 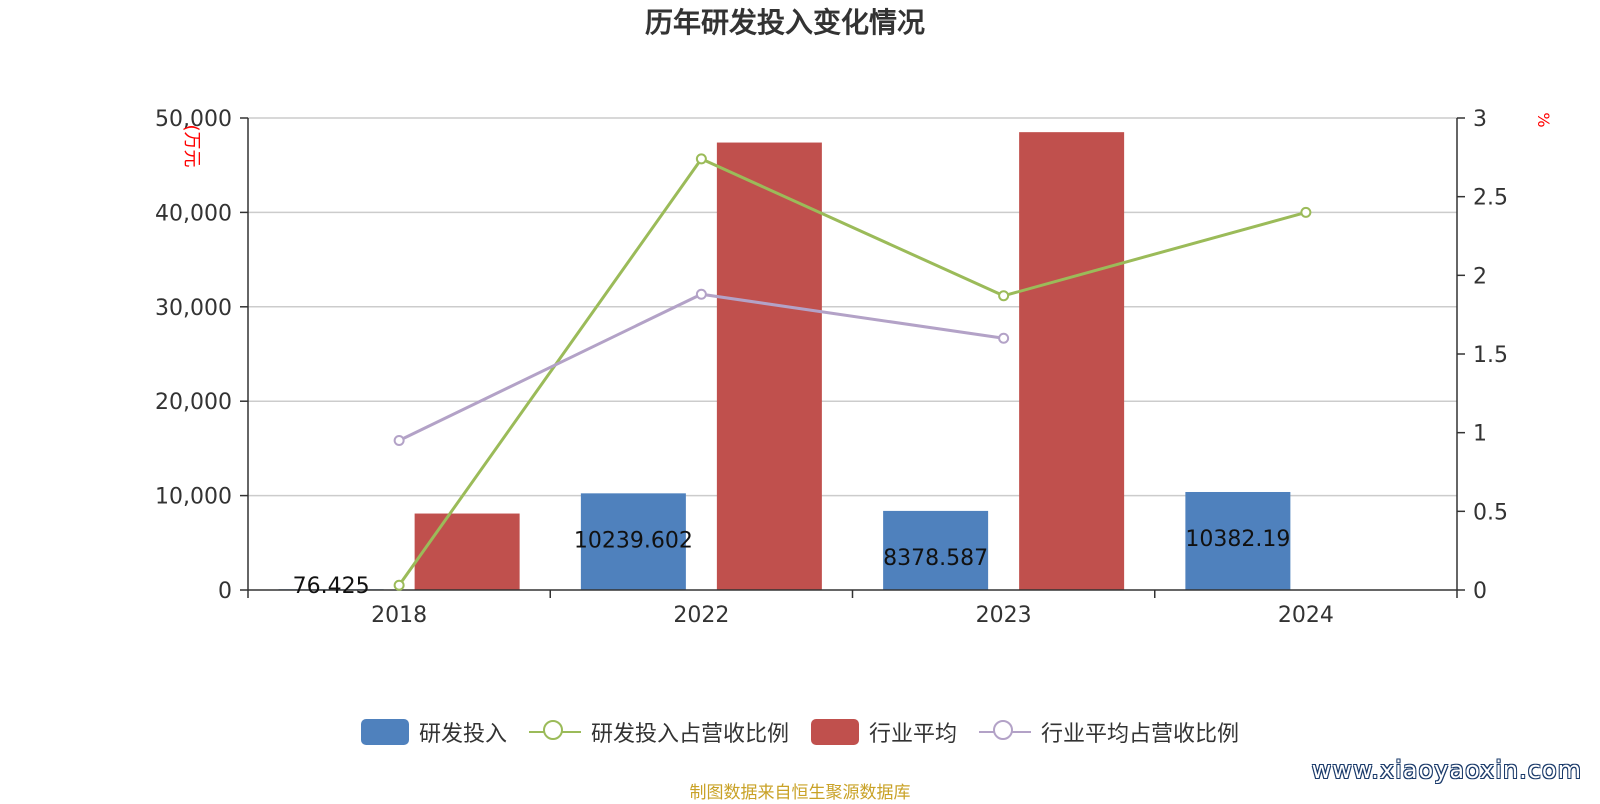 I want to click on chart-title: 历年研发投入变化情况, so click(x=785, y=22).